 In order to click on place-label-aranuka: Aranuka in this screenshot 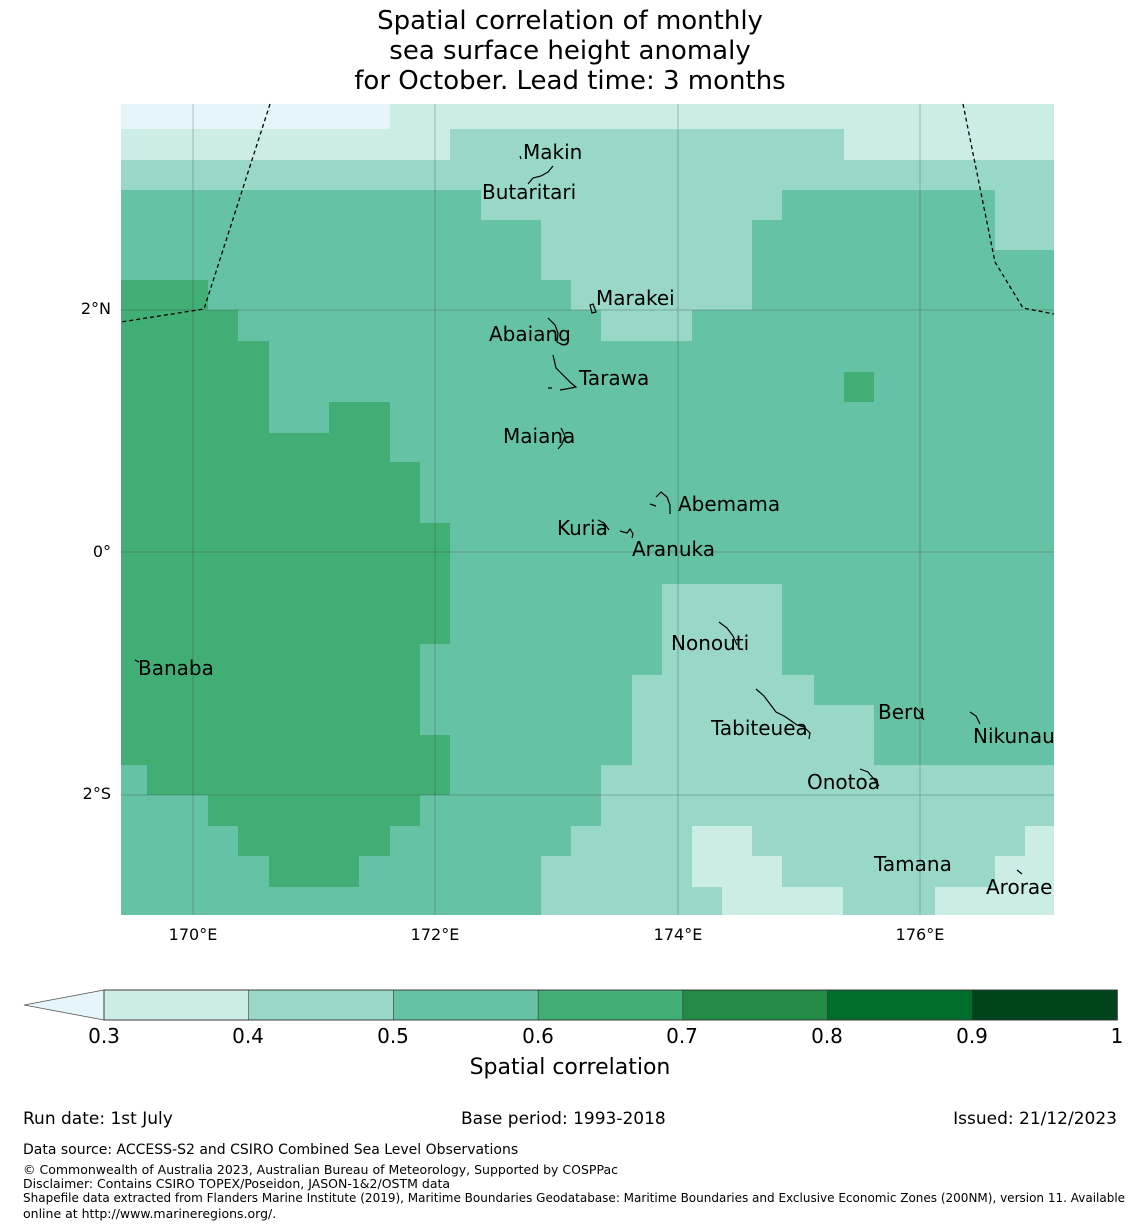, I will do `click(673, 549)`.